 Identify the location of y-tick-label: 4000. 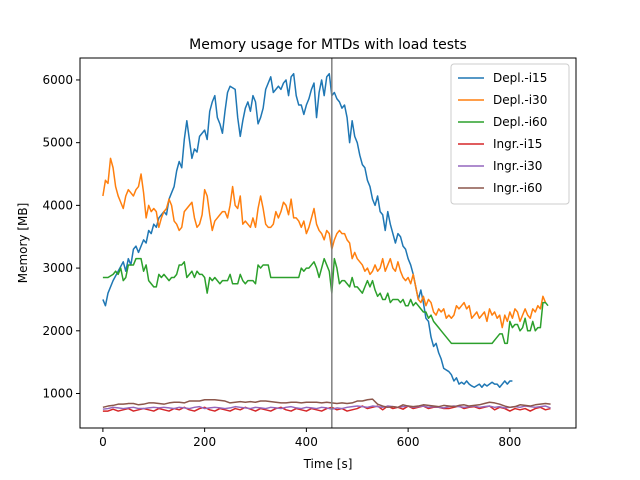
(57, 205).